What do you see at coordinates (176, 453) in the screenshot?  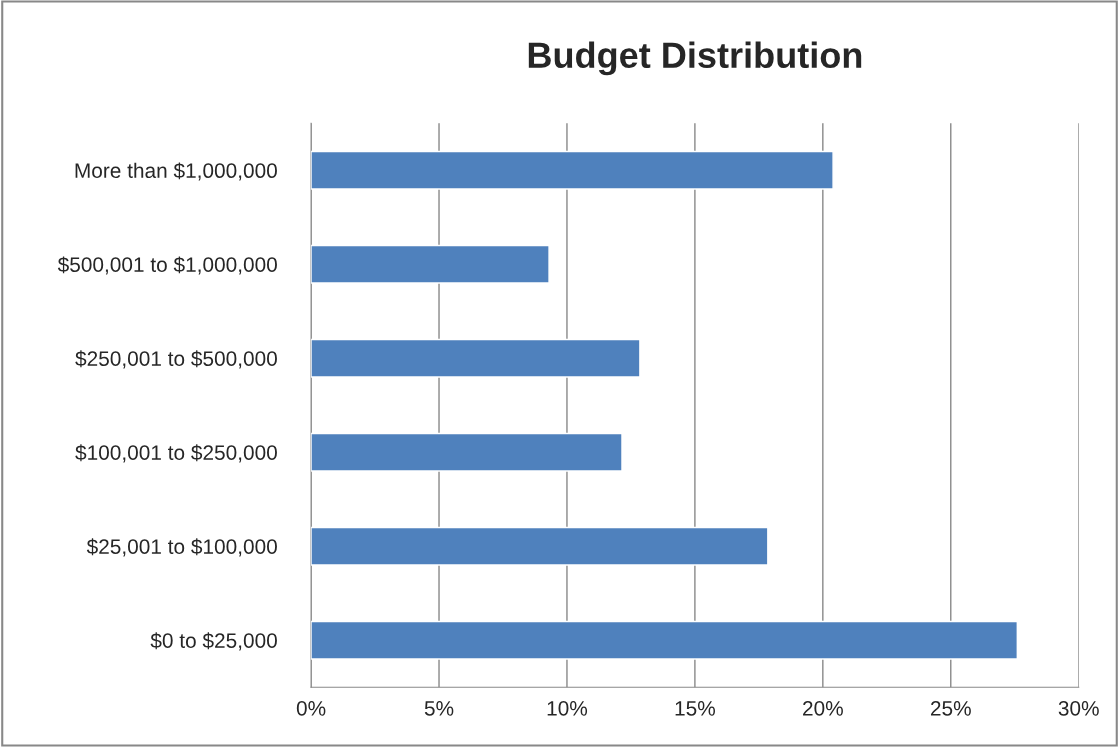 I see `y-tick-label: $100,001 to $250,000` at bounding box center [176, 453].